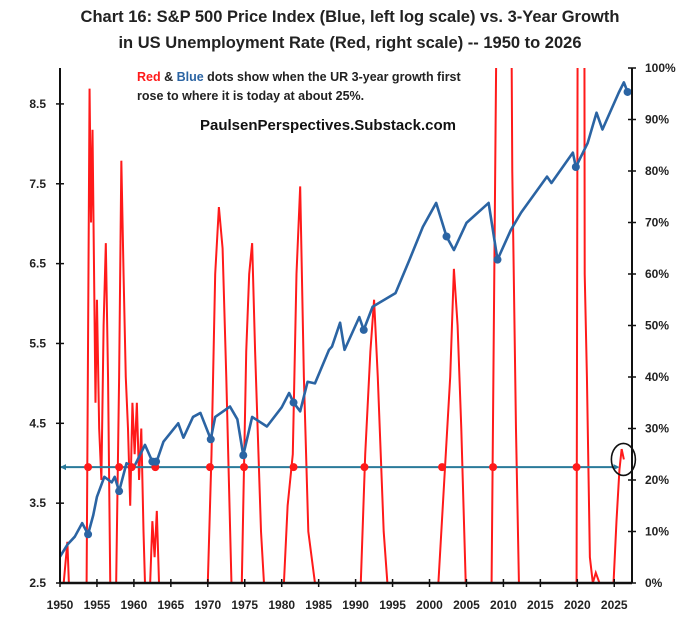  Describe the element at coordinates (37, 343) in the screenshot. I see `left-tick-label: 5.5` at that location.